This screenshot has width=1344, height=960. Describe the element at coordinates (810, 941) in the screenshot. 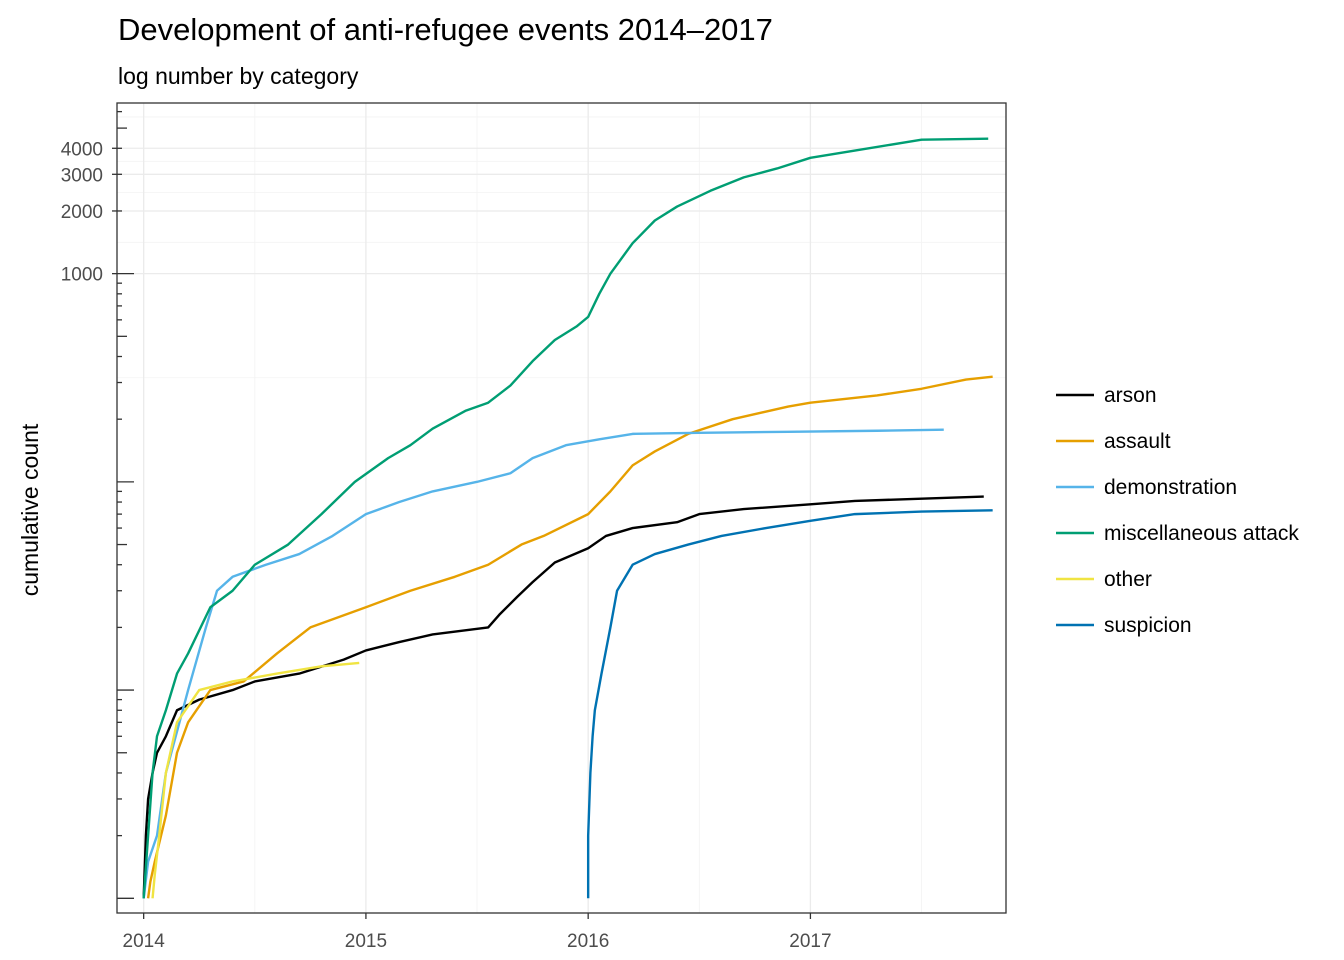

I see `x-tick-label: 2017` at that location.